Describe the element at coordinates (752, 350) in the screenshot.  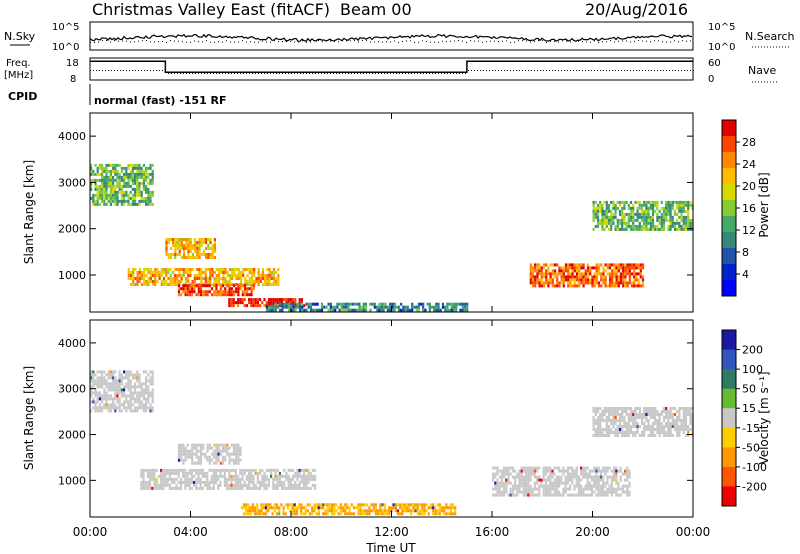
I see `velocity-colorbar-tick-label: 200` at that location.